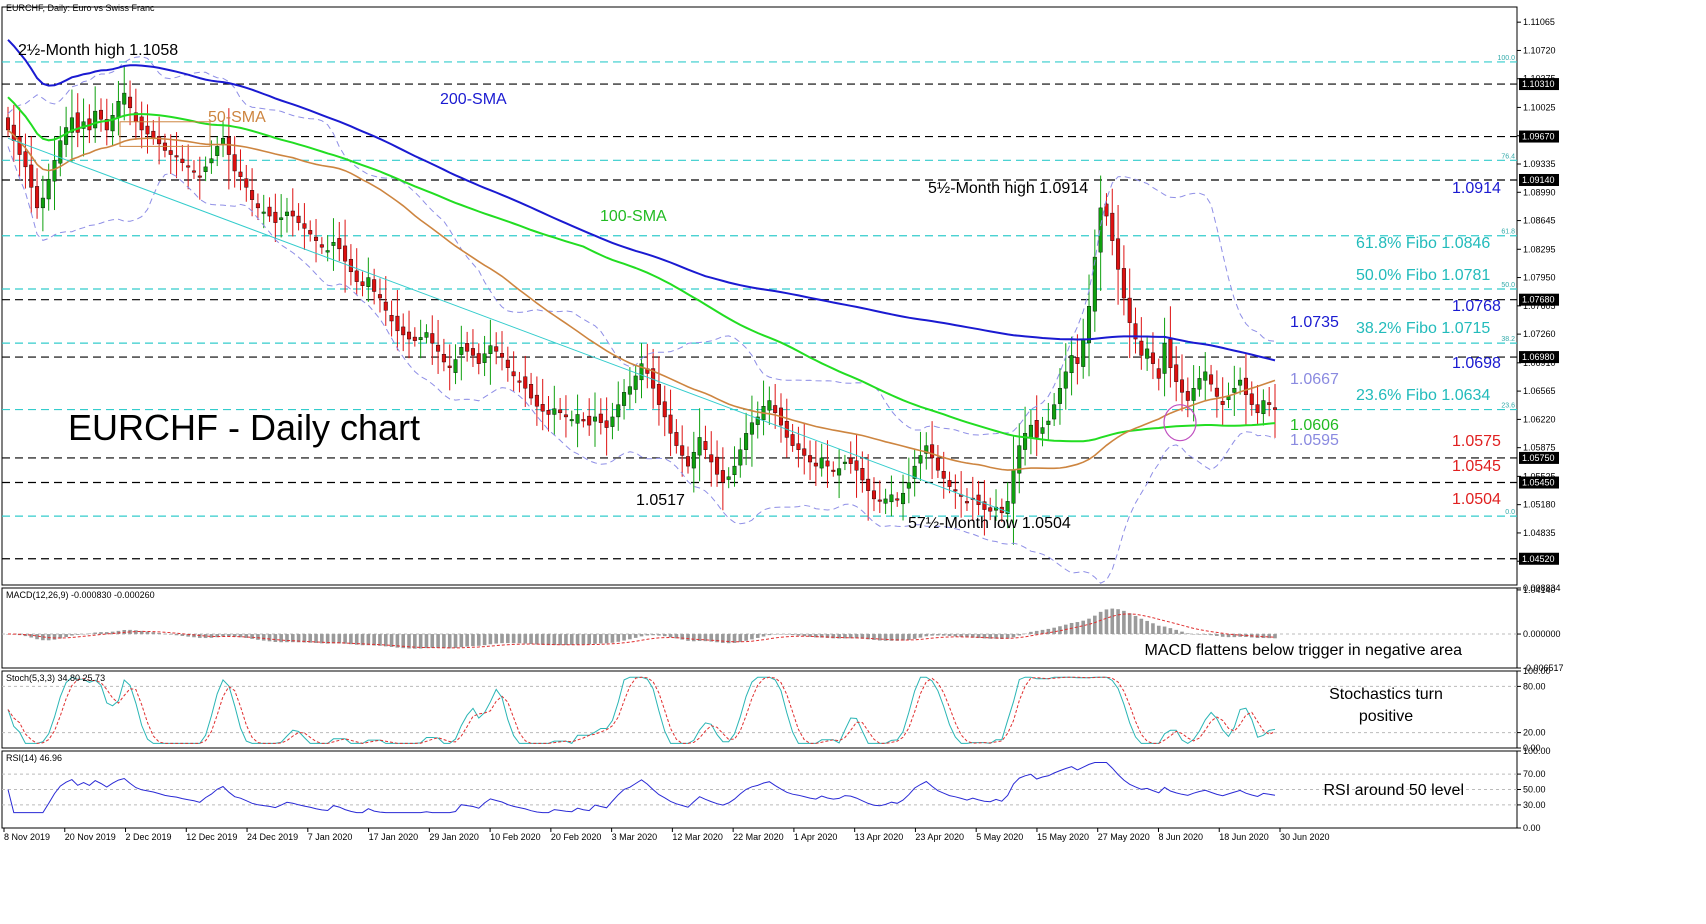 This screenshot has height=924, width=1706. I want to click on stoch-annotation: Stochastics turn, so click(1386, 694).